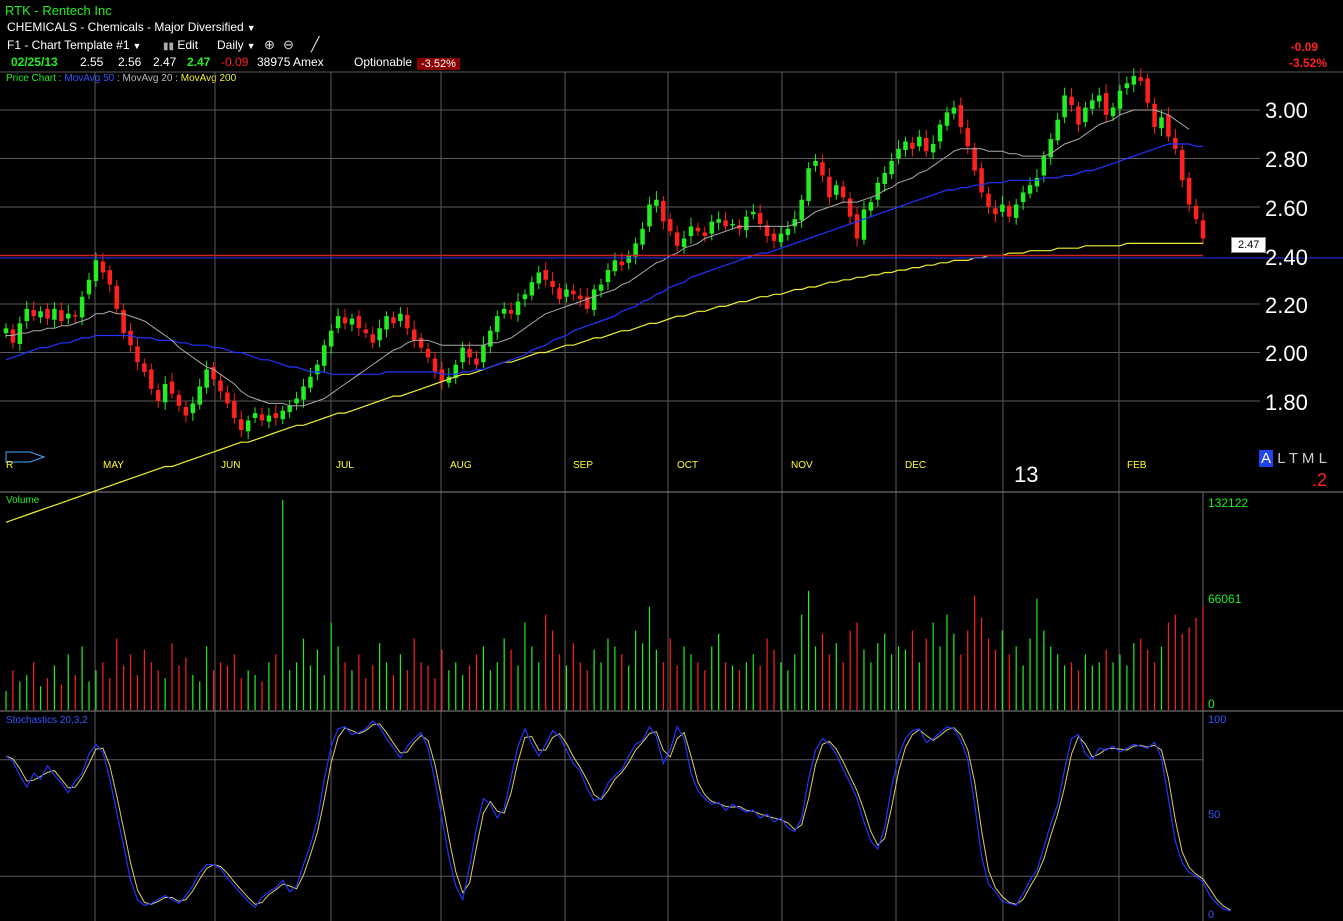 Image resolution: width=1343 pixels, height=921 pixels. Describe the element at coordinates (235, 62) in the screenshot. I see `quote-change: -0.09` at that location.